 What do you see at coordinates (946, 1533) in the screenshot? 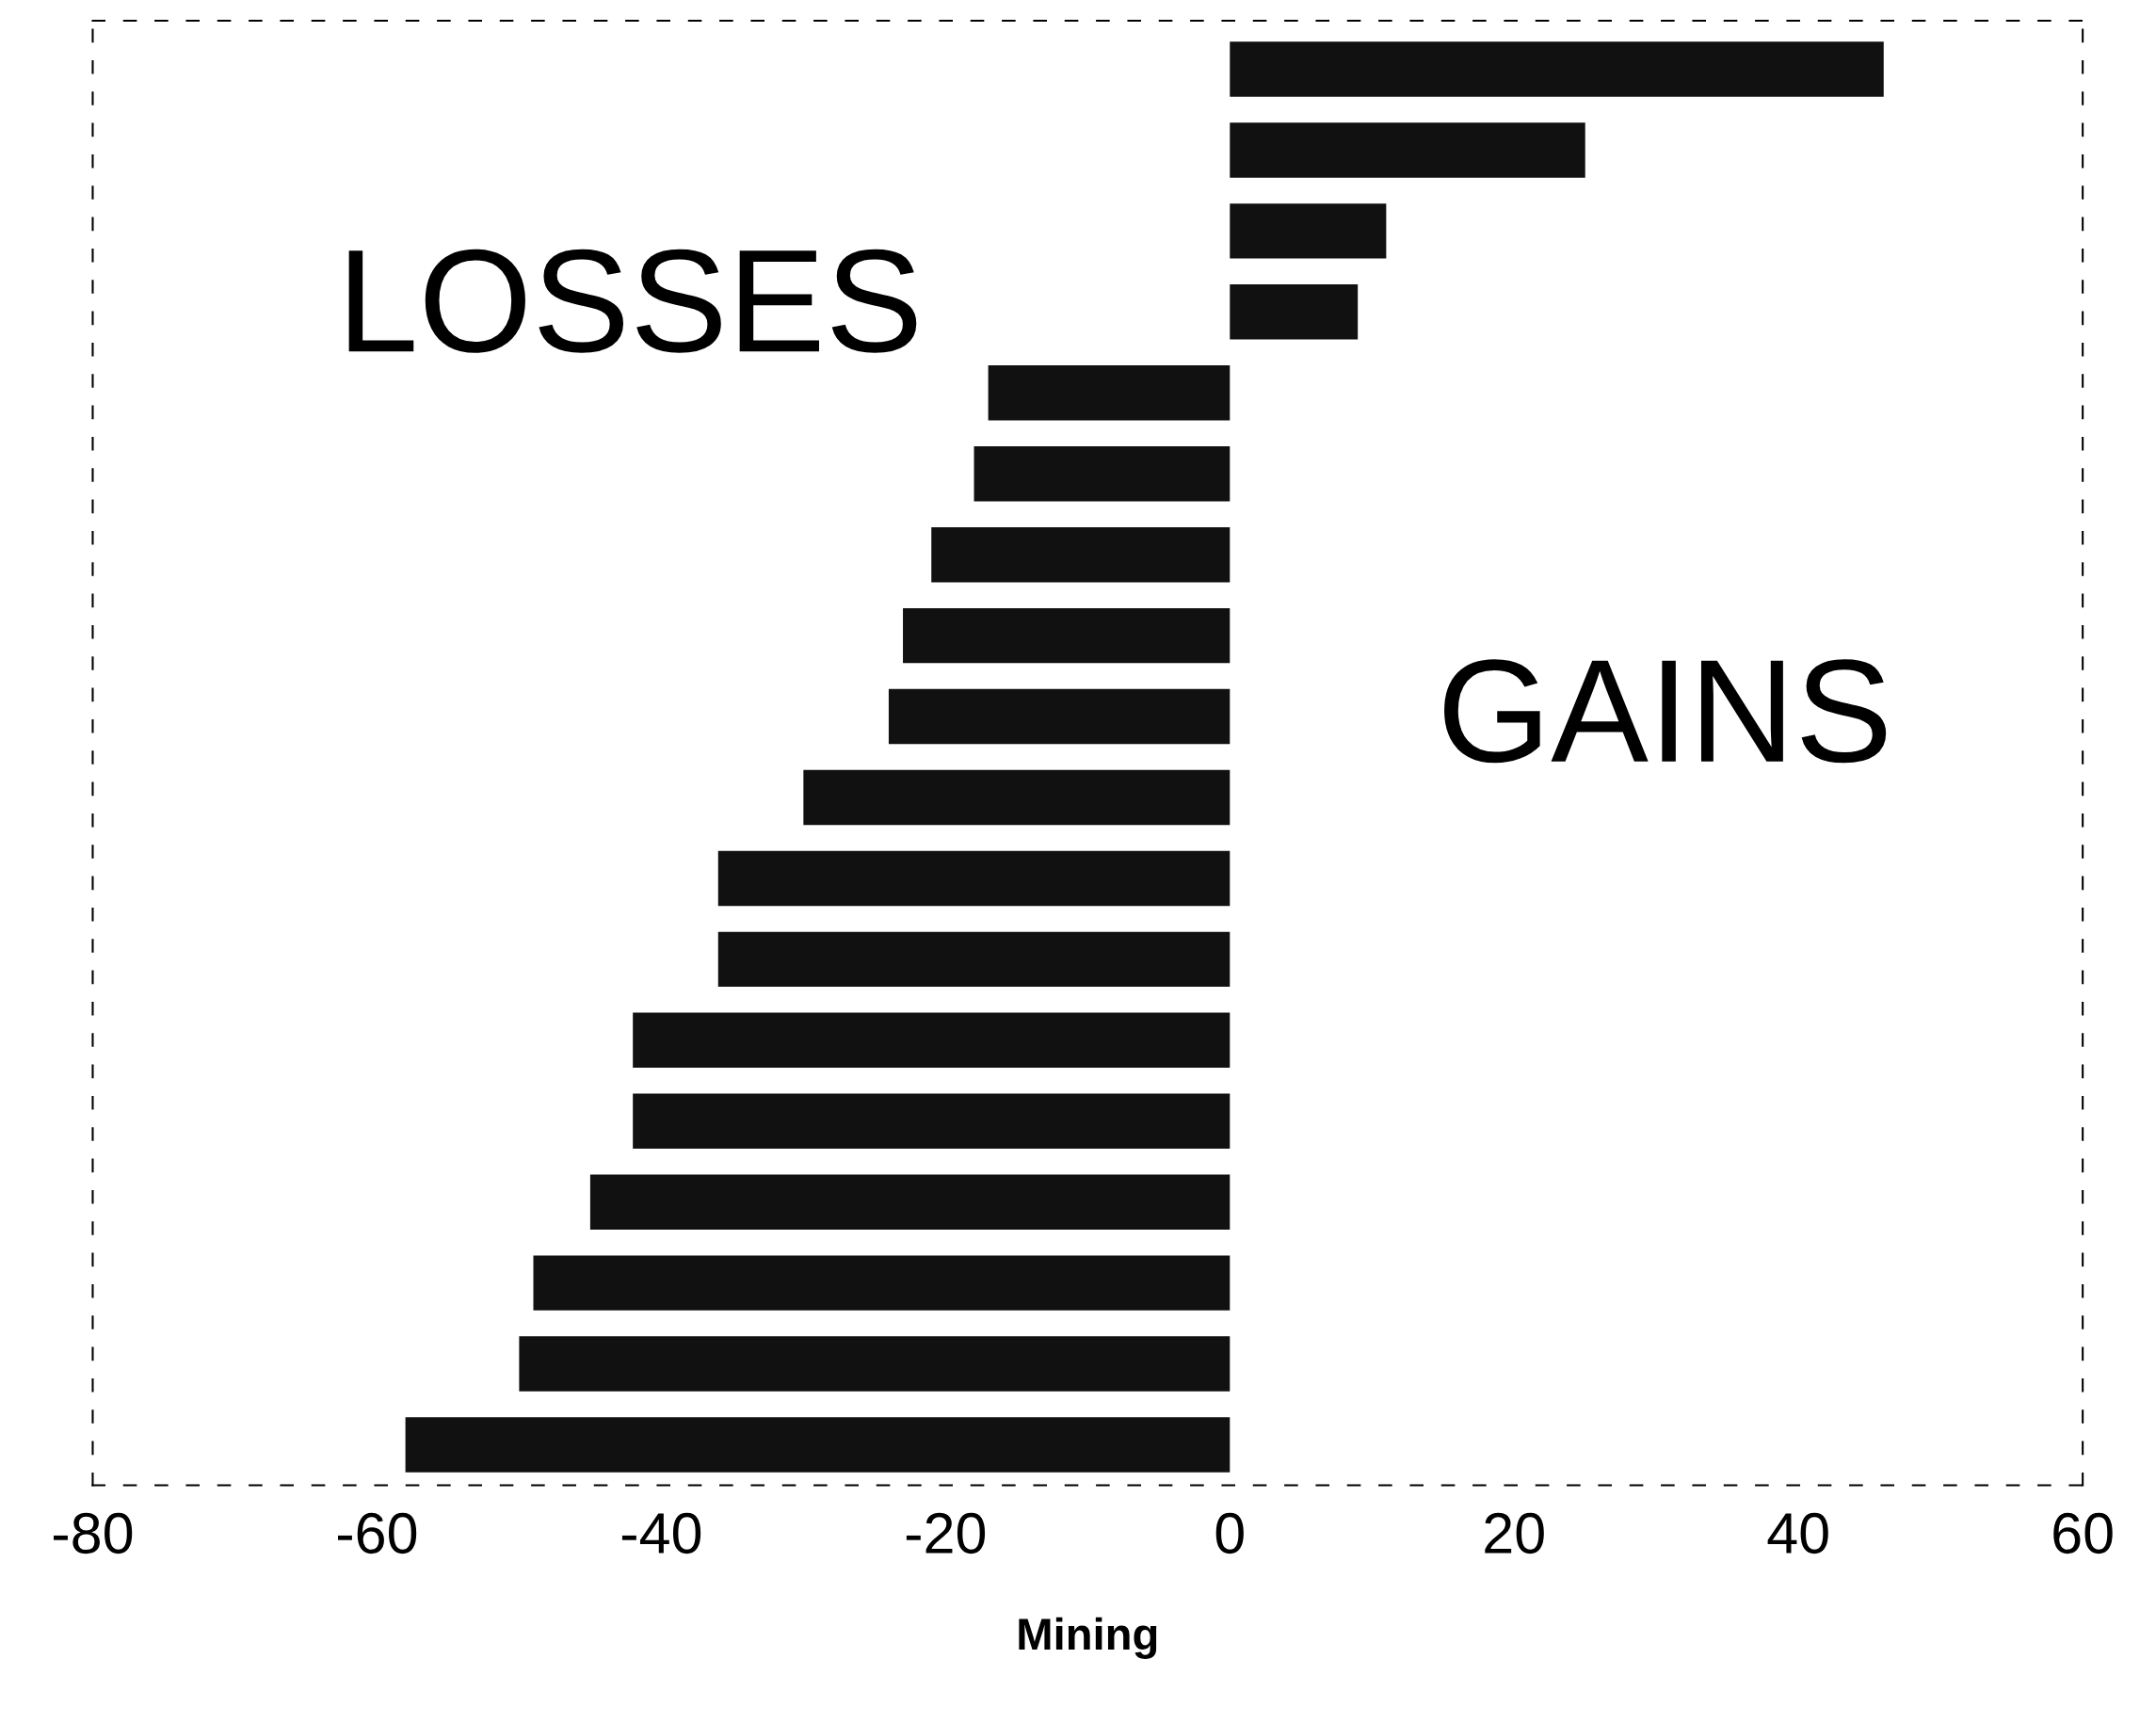
I see `x-tick-label: -20` at bounding box center [946, 1533].